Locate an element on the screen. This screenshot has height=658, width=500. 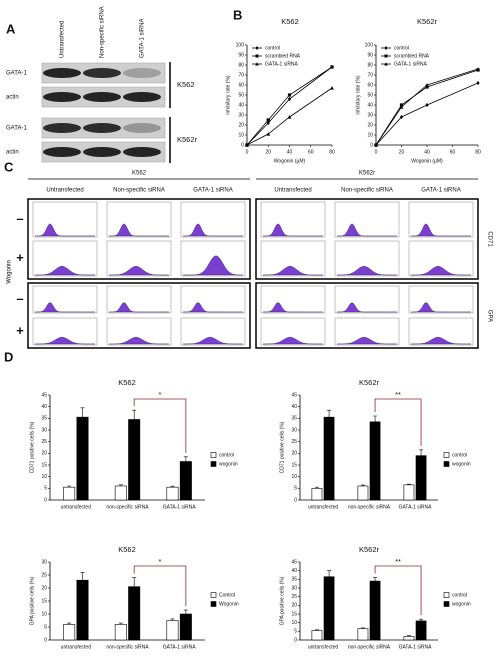
y-tick-label: 100 is located at coordinates (369, 45).